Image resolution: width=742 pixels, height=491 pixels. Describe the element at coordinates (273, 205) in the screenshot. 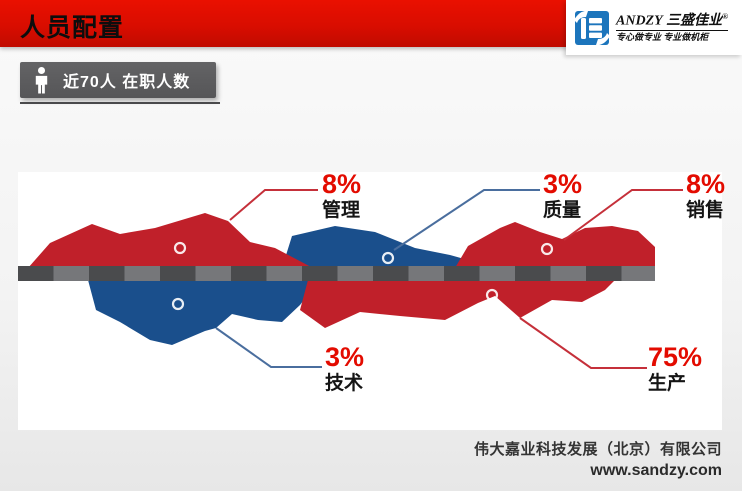

I see `management-callout-line` at that location.